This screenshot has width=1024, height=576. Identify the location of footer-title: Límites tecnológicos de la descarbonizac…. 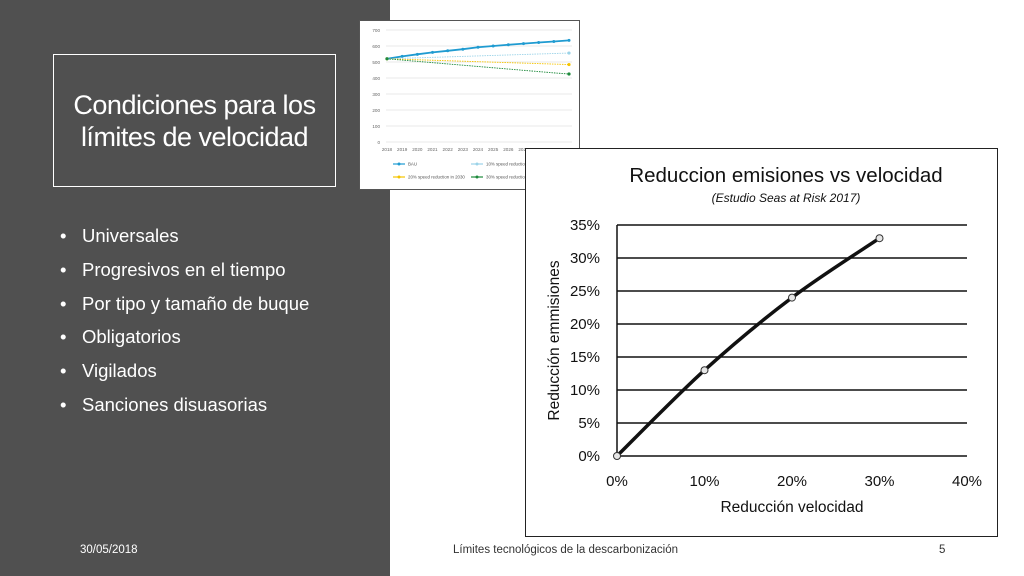
(566, 550).